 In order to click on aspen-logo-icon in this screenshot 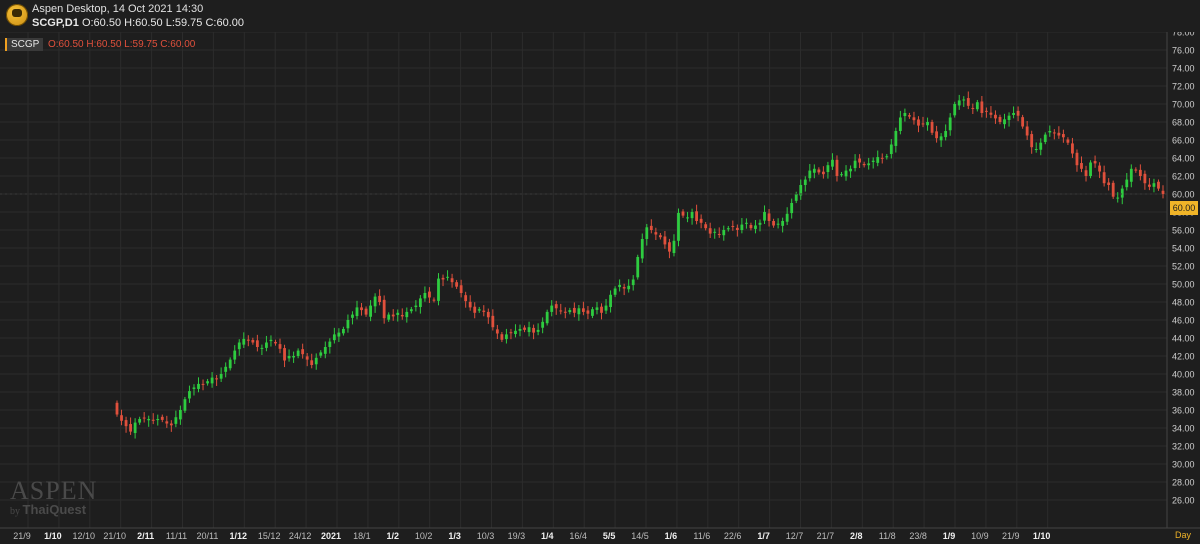, I will do `click(17, 15)`.